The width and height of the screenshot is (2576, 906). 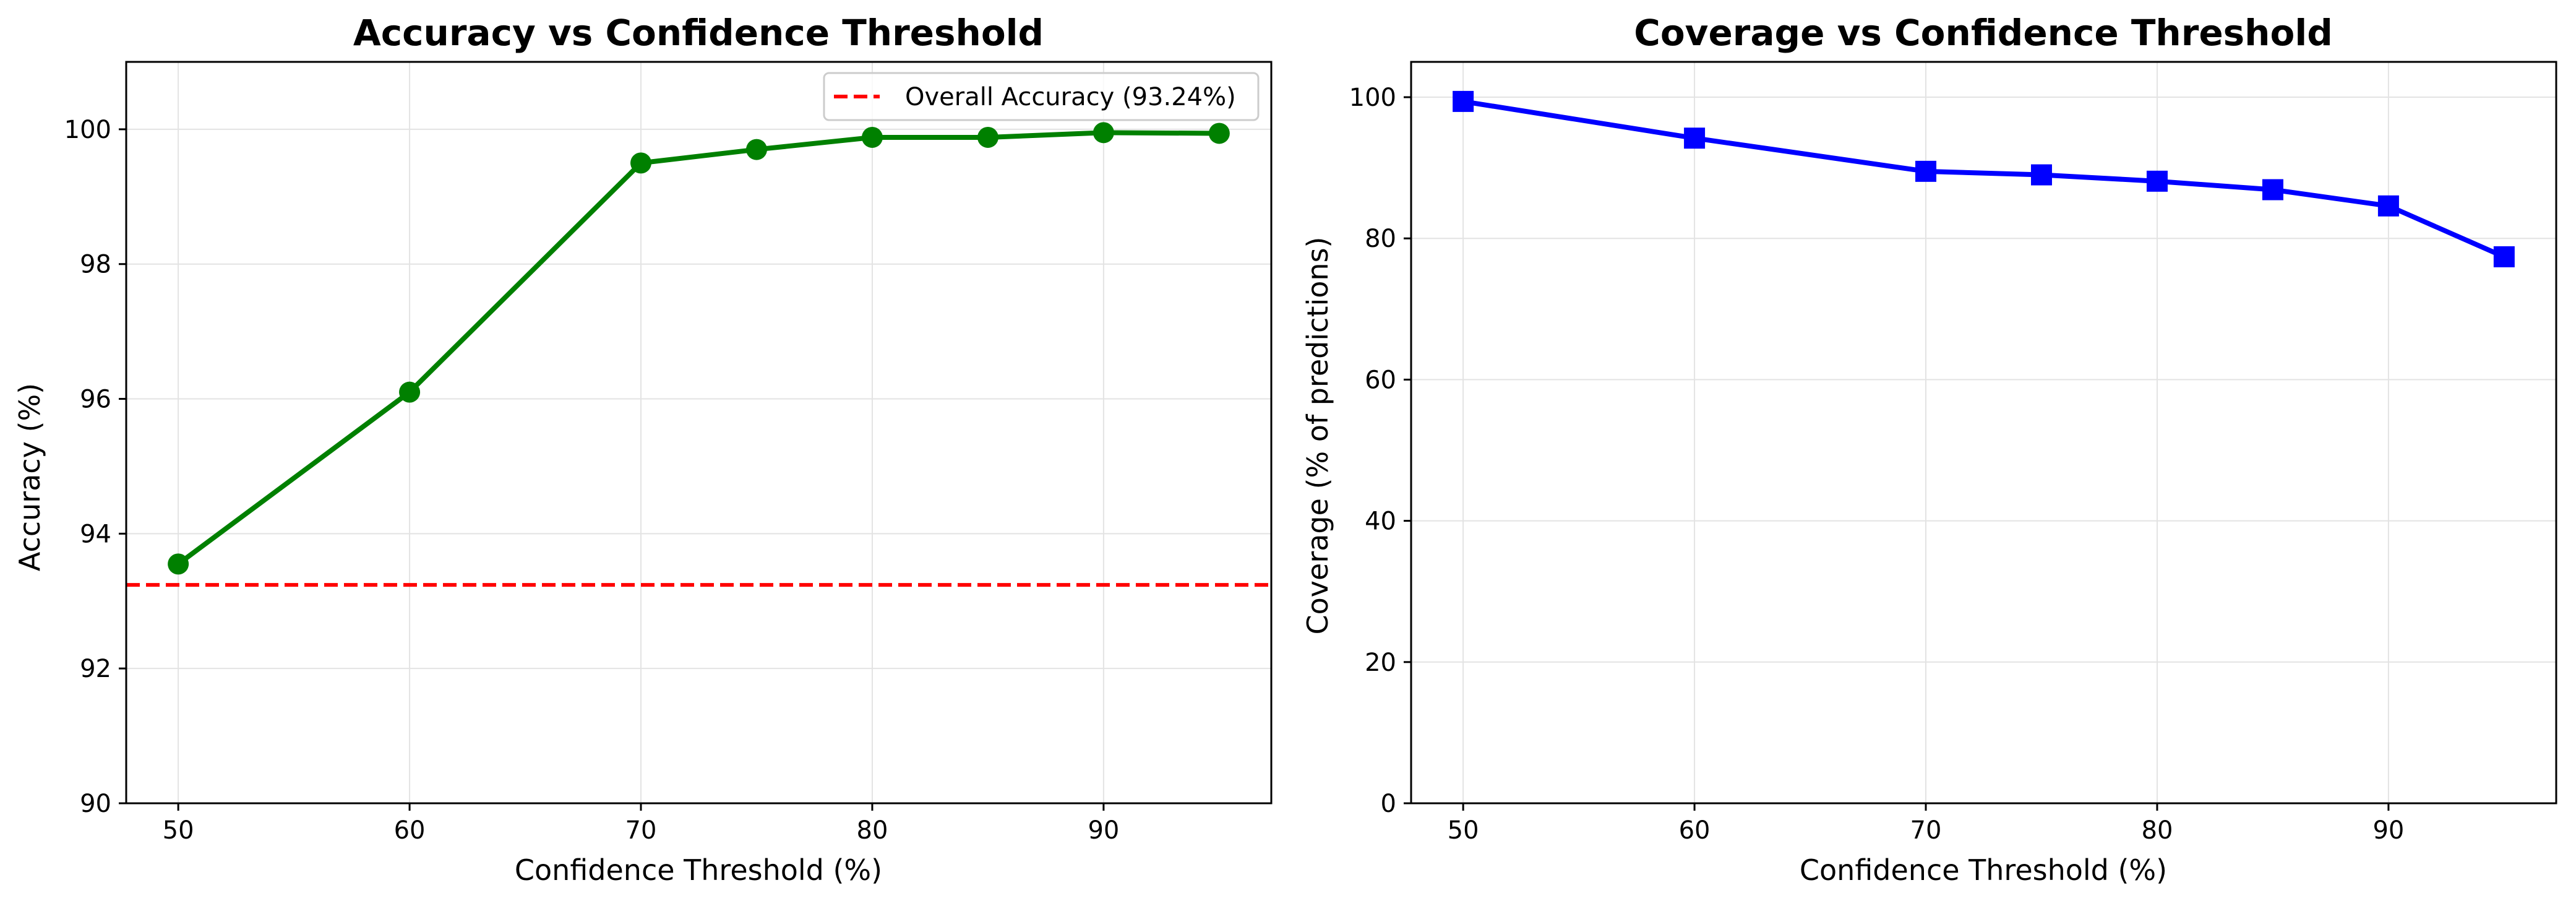 What do you see at coordinates (179, 830) in the screenshot?
I see `accuracy-x-tick-label: 50` at bounding box center [179, 830].